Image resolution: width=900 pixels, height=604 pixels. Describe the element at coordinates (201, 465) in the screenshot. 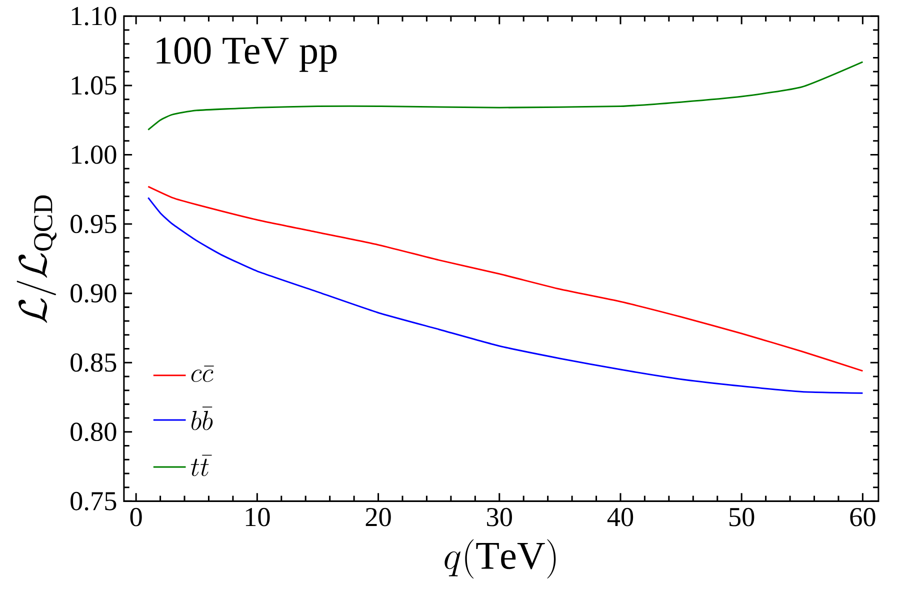

I see `legend-label: $t\bar{t}$` at that location.